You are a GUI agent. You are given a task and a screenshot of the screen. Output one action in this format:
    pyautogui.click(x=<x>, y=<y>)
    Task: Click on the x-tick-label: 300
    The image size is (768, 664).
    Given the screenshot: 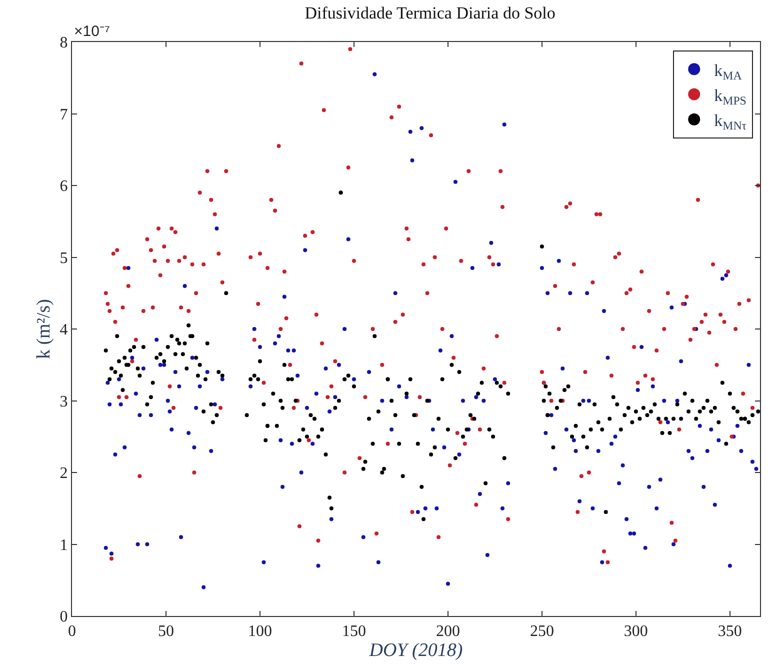 What is the action you would take?
    pyautogui.click(x=636, y=631)
    